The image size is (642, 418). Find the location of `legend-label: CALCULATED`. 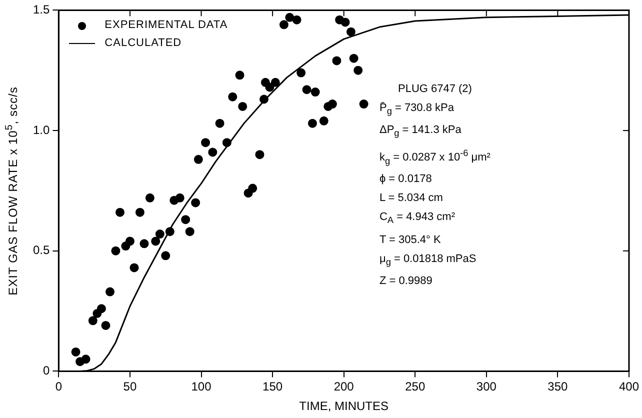

legend-label: CALCULATED is located at coordinates (143, 43).